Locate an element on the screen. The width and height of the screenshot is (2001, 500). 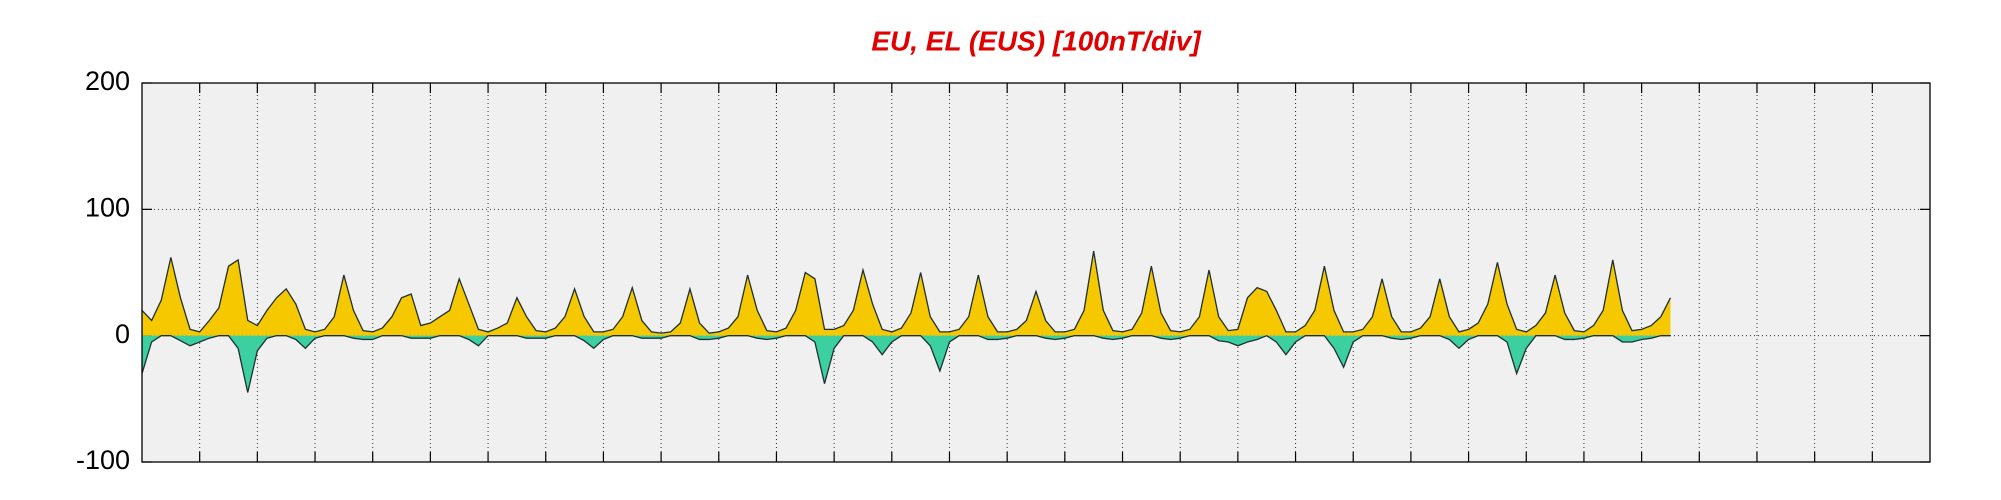
chart-title: EU, EL (EUS) [100nT/div] is located at coordinates (1036, 40).